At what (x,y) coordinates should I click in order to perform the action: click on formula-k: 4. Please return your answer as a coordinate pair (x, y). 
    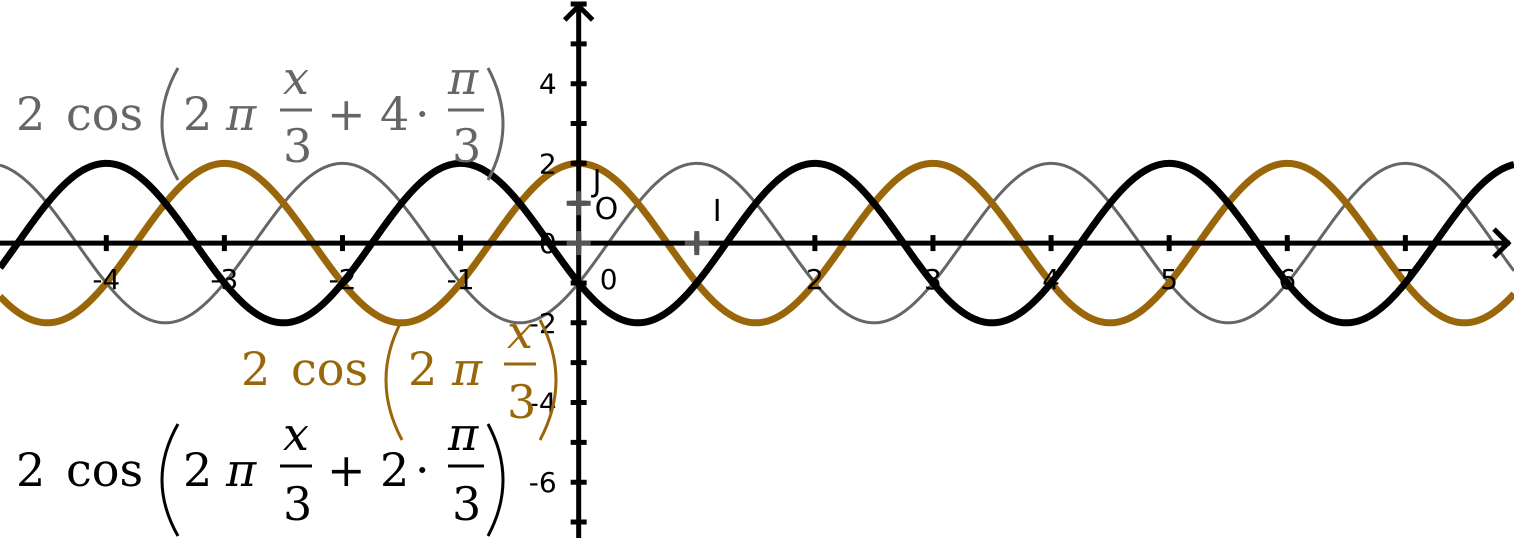
    Looking at the image, I should click on (394, 114).